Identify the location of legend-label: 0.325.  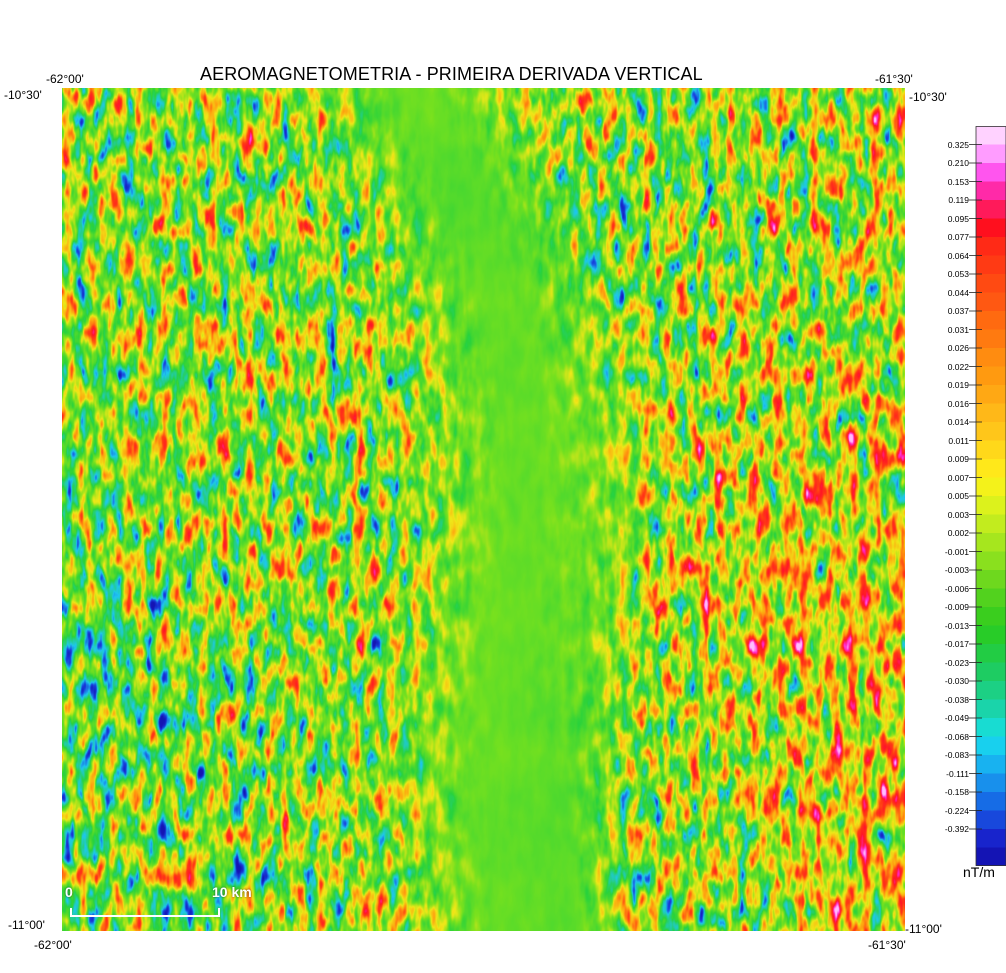
(958, 144).